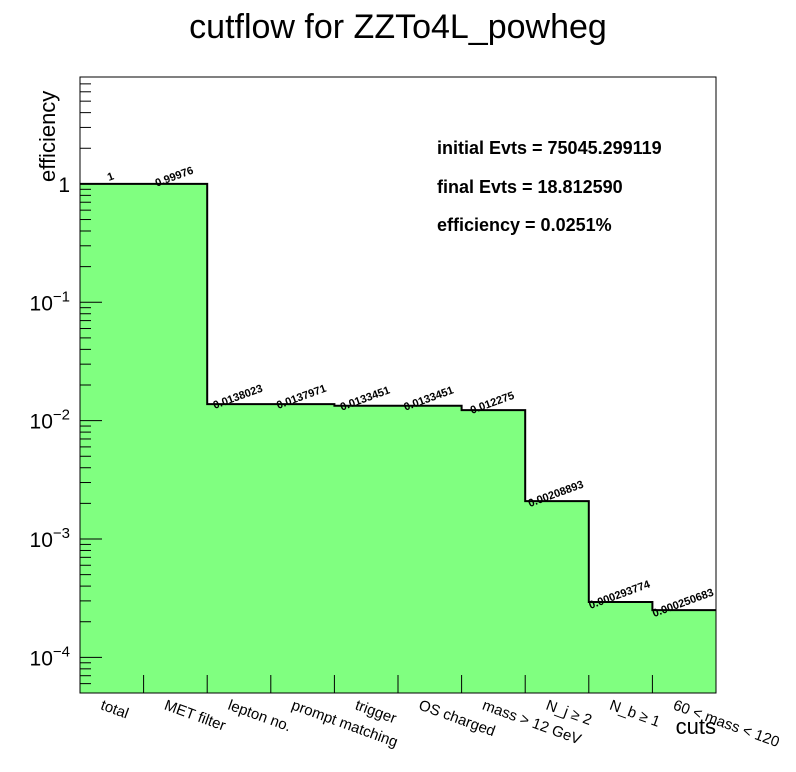  What do you see at coordinates (111, 176) in the screenshot?
I see `data-label: 1` at bounding box center [111, 176].